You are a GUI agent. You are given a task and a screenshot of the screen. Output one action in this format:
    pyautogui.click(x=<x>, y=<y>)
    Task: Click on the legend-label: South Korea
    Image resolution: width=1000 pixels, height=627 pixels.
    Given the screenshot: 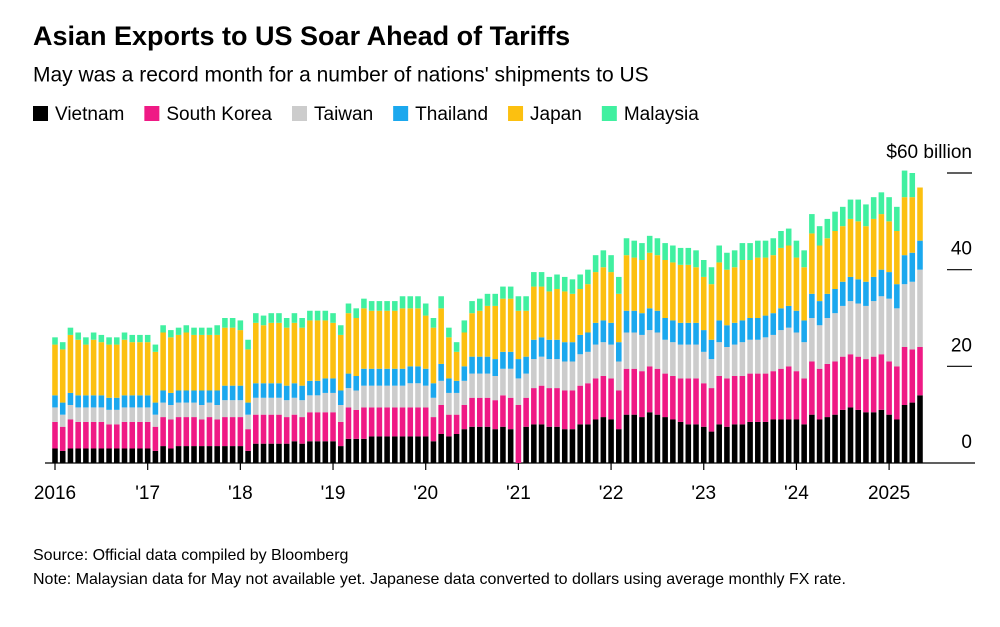 What is the action you would take?
    pyautogui.click(x=219, y=114)
    